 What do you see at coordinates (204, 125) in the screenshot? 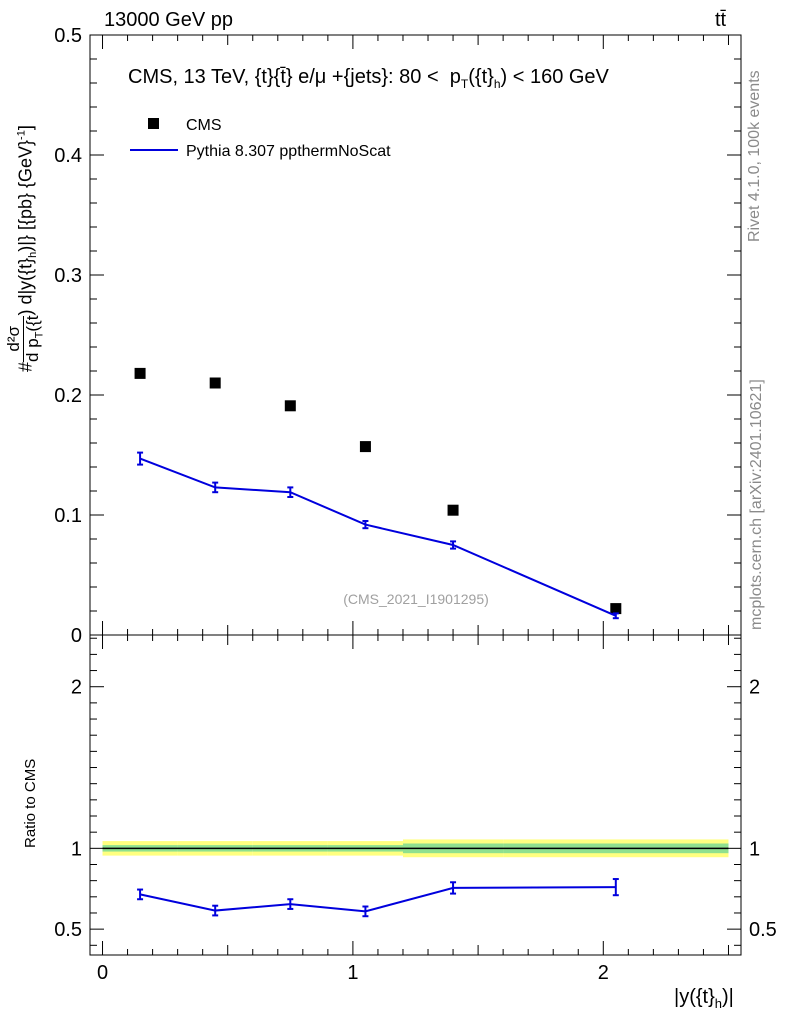
I see `legend-cms-label: CMS` at bounding box center [204, 125].